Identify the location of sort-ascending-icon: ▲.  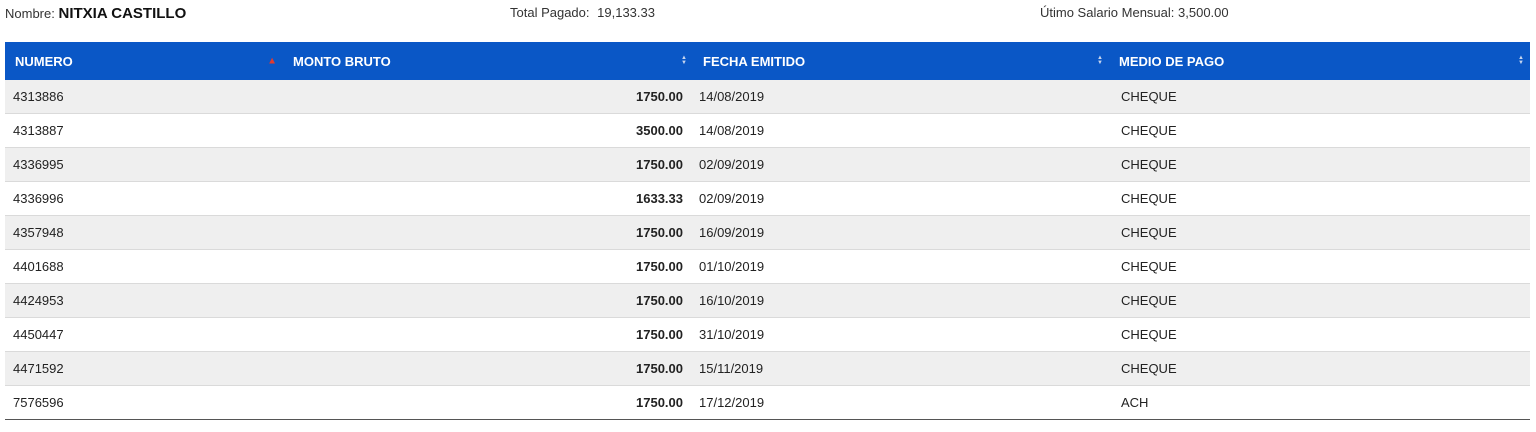
(272, 61).